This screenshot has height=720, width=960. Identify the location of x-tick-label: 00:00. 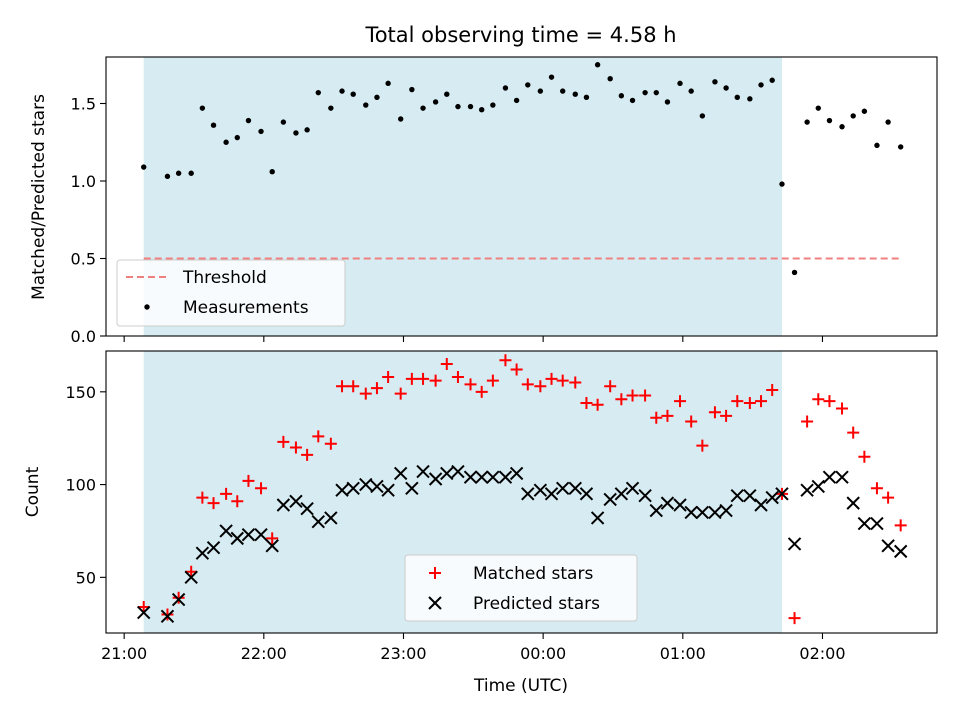
(543, 653).